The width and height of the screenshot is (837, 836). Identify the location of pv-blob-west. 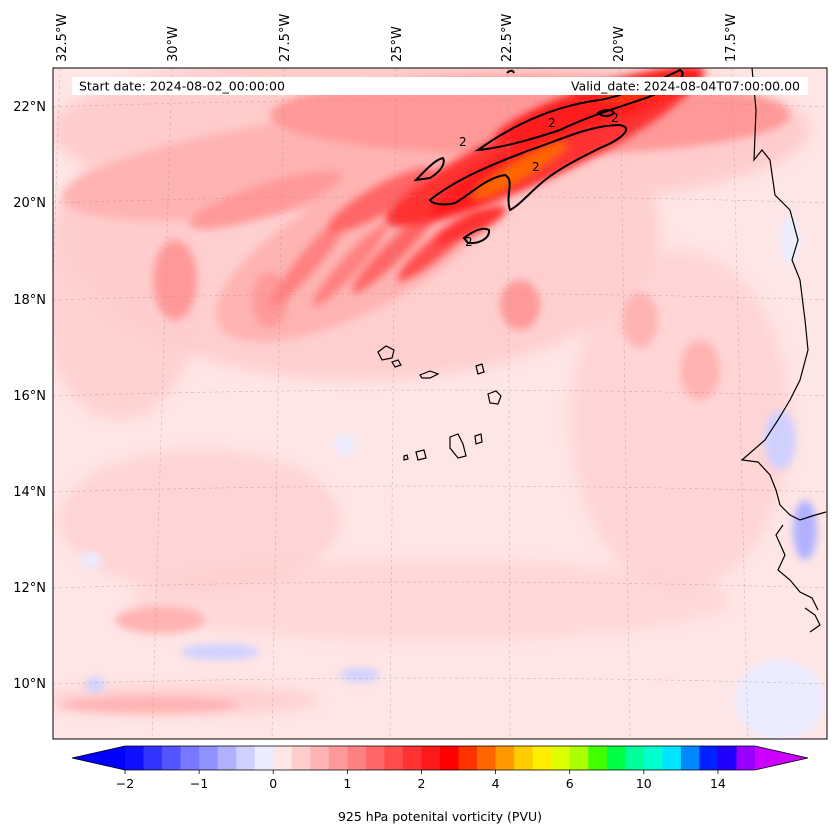
(175, 280).